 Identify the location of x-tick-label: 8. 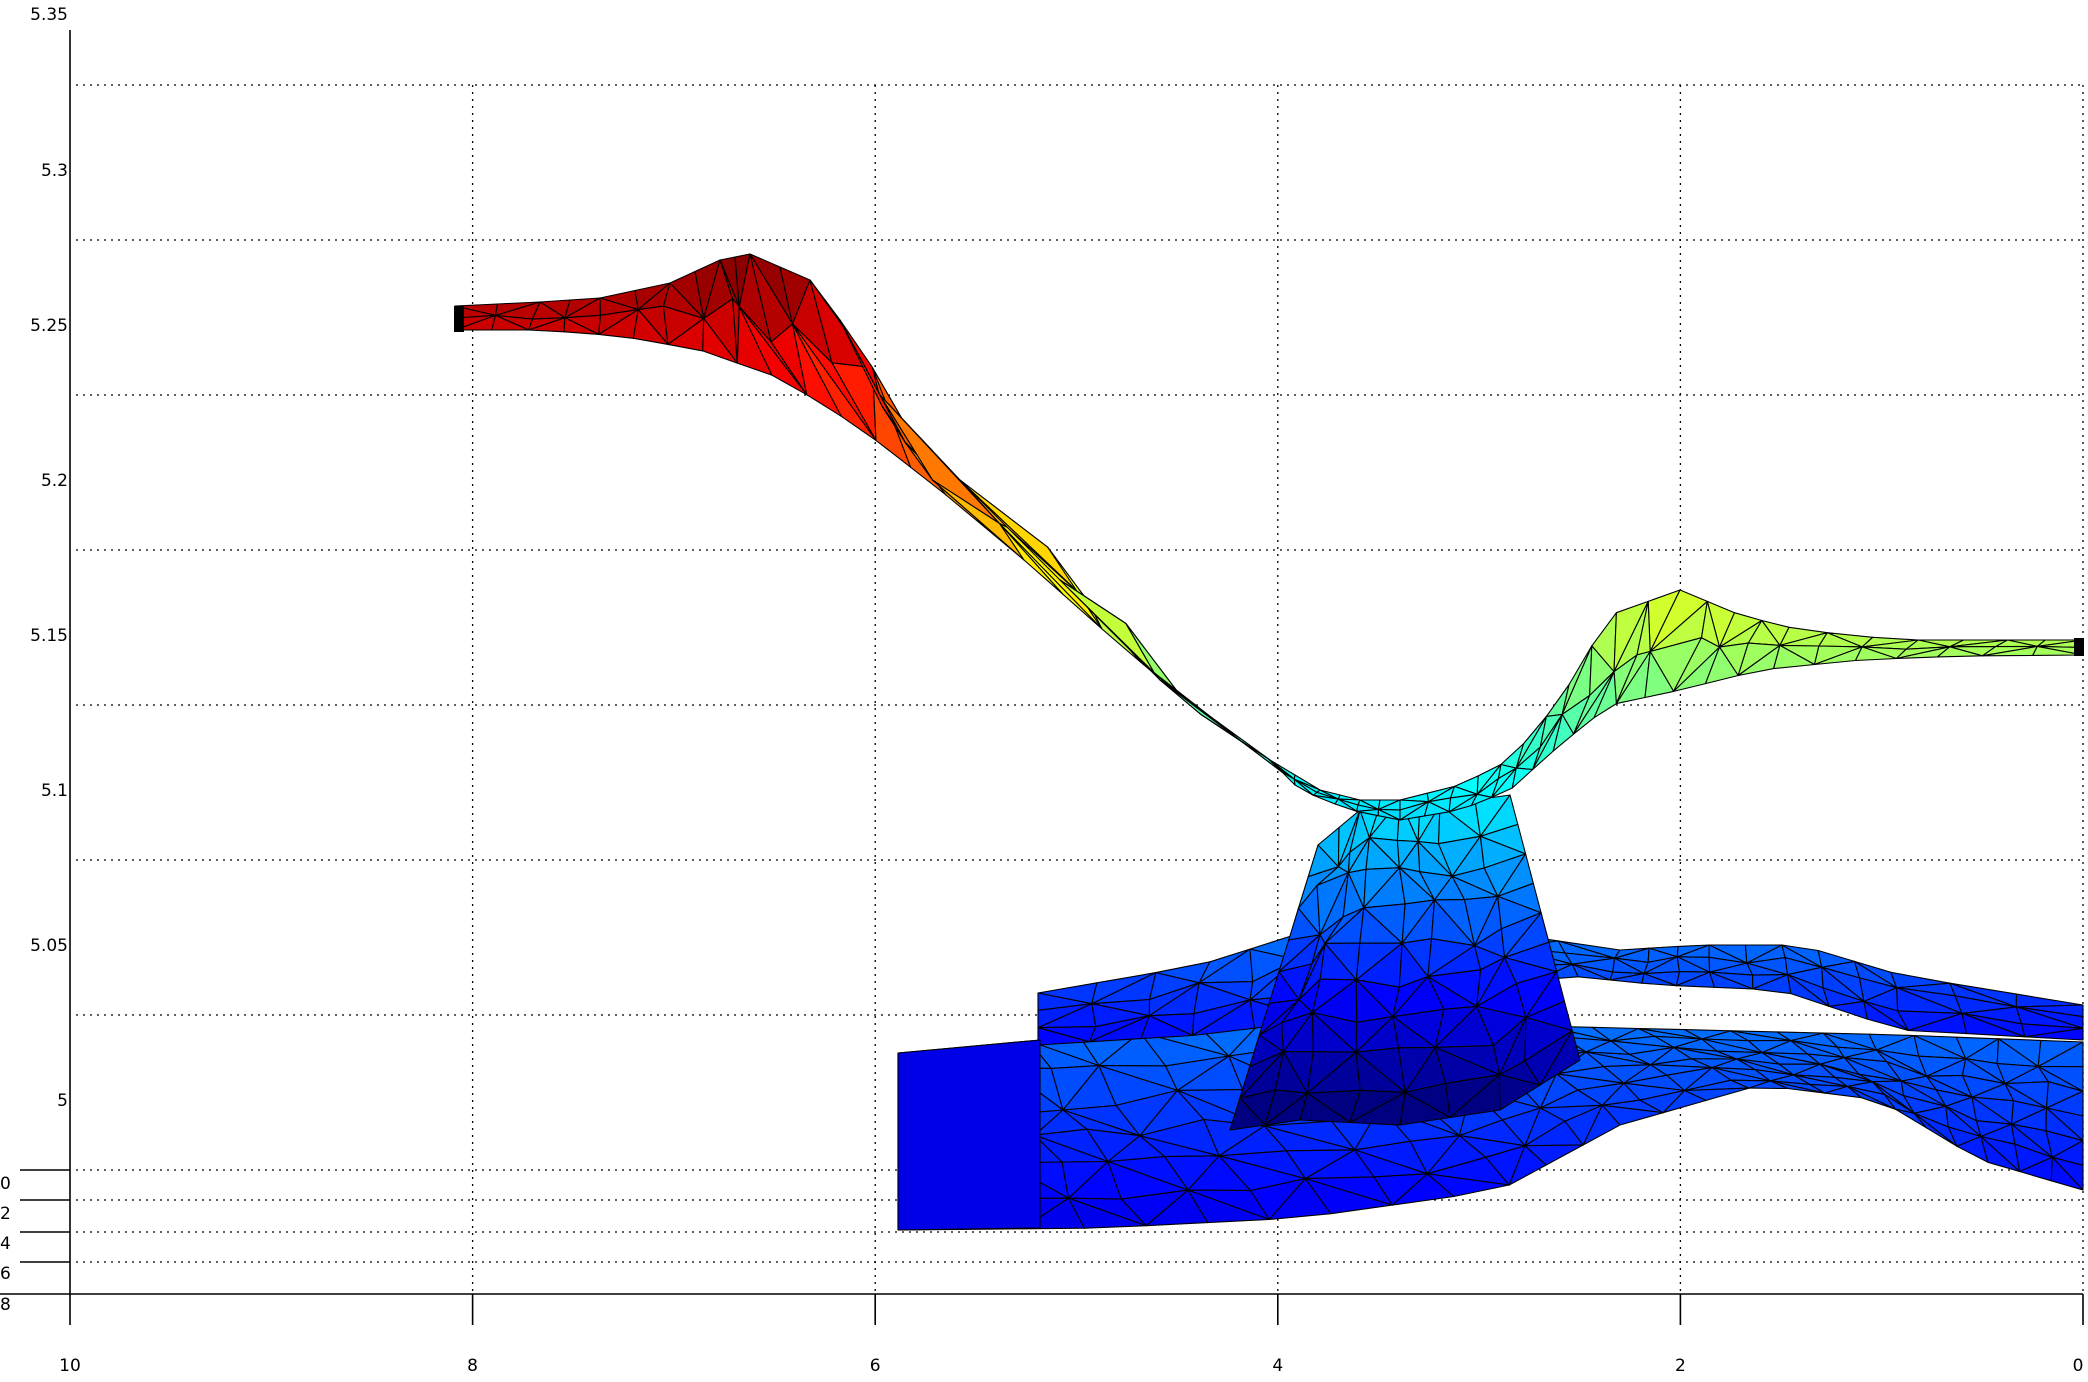
(472, 1366).